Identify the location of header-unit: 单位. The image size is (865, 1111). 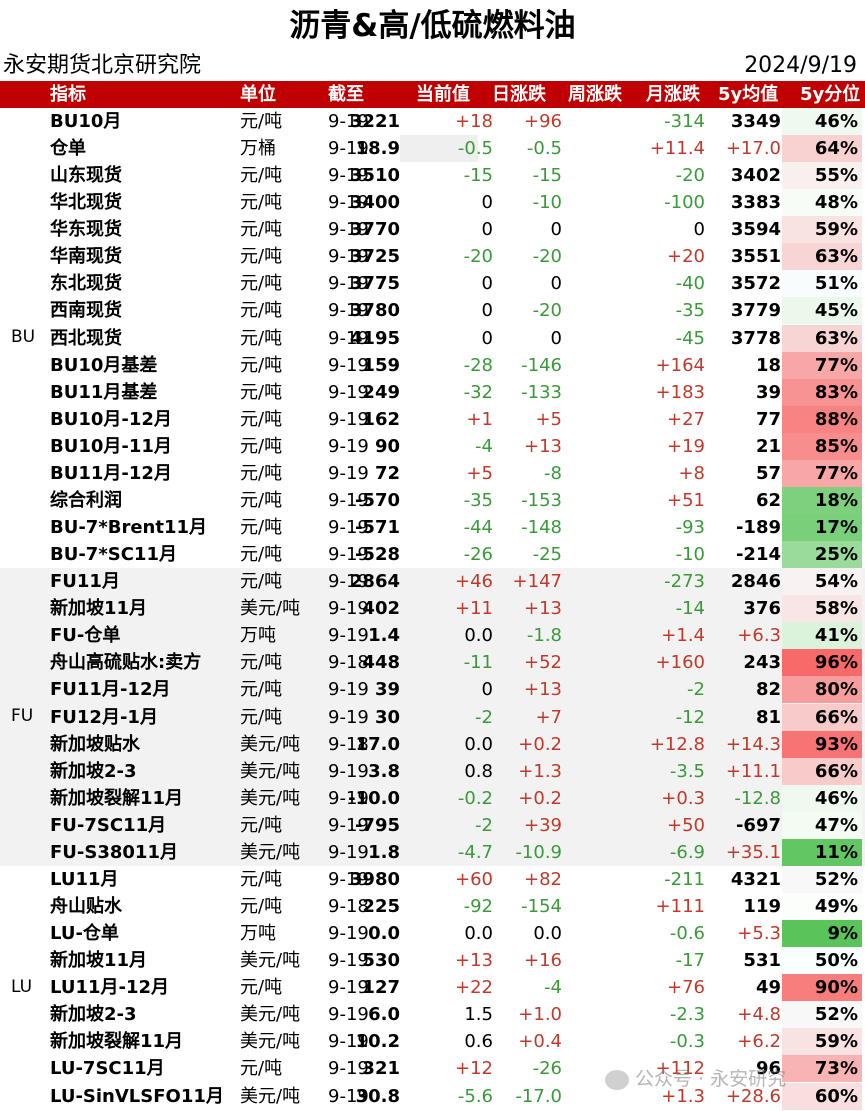
(258, 94).